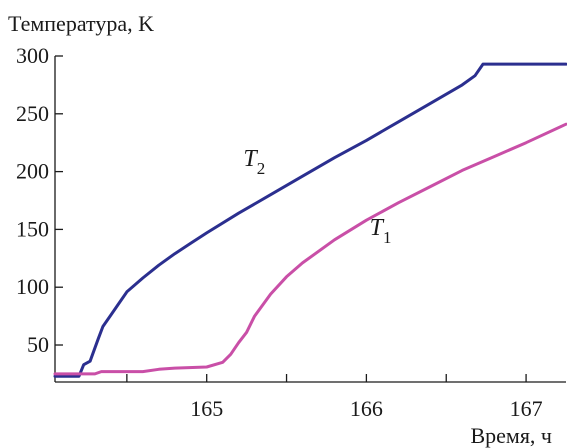  What do you see at coordinates (526, 408) in the screenshot?
I see `x-tick-label: 167` at bounding box center [526, 408].